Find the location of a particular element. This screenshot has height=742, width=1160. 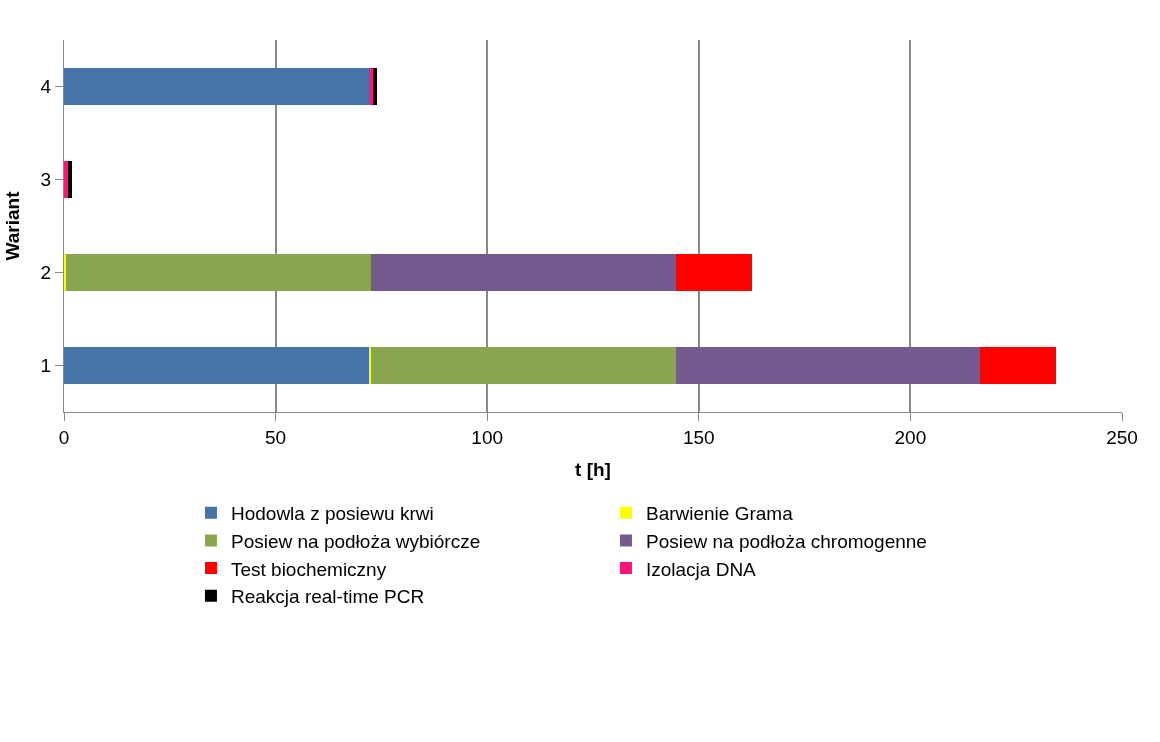

x-axis-title: t [h] is located at coordinates (593, 469).